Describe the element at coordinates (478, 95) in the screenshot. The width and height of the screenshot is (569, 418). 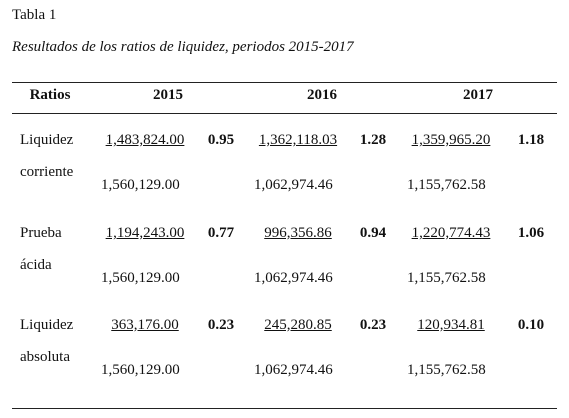
I see `column-header: 2017` at that location.